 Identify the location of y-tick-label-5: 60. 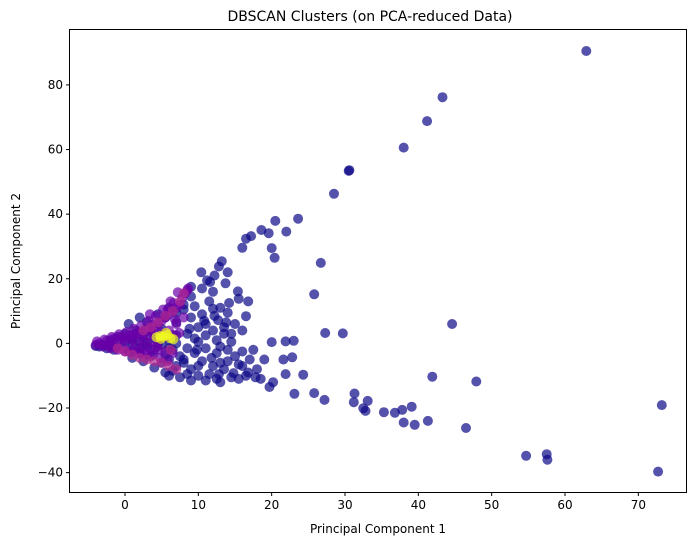
(55, 150).